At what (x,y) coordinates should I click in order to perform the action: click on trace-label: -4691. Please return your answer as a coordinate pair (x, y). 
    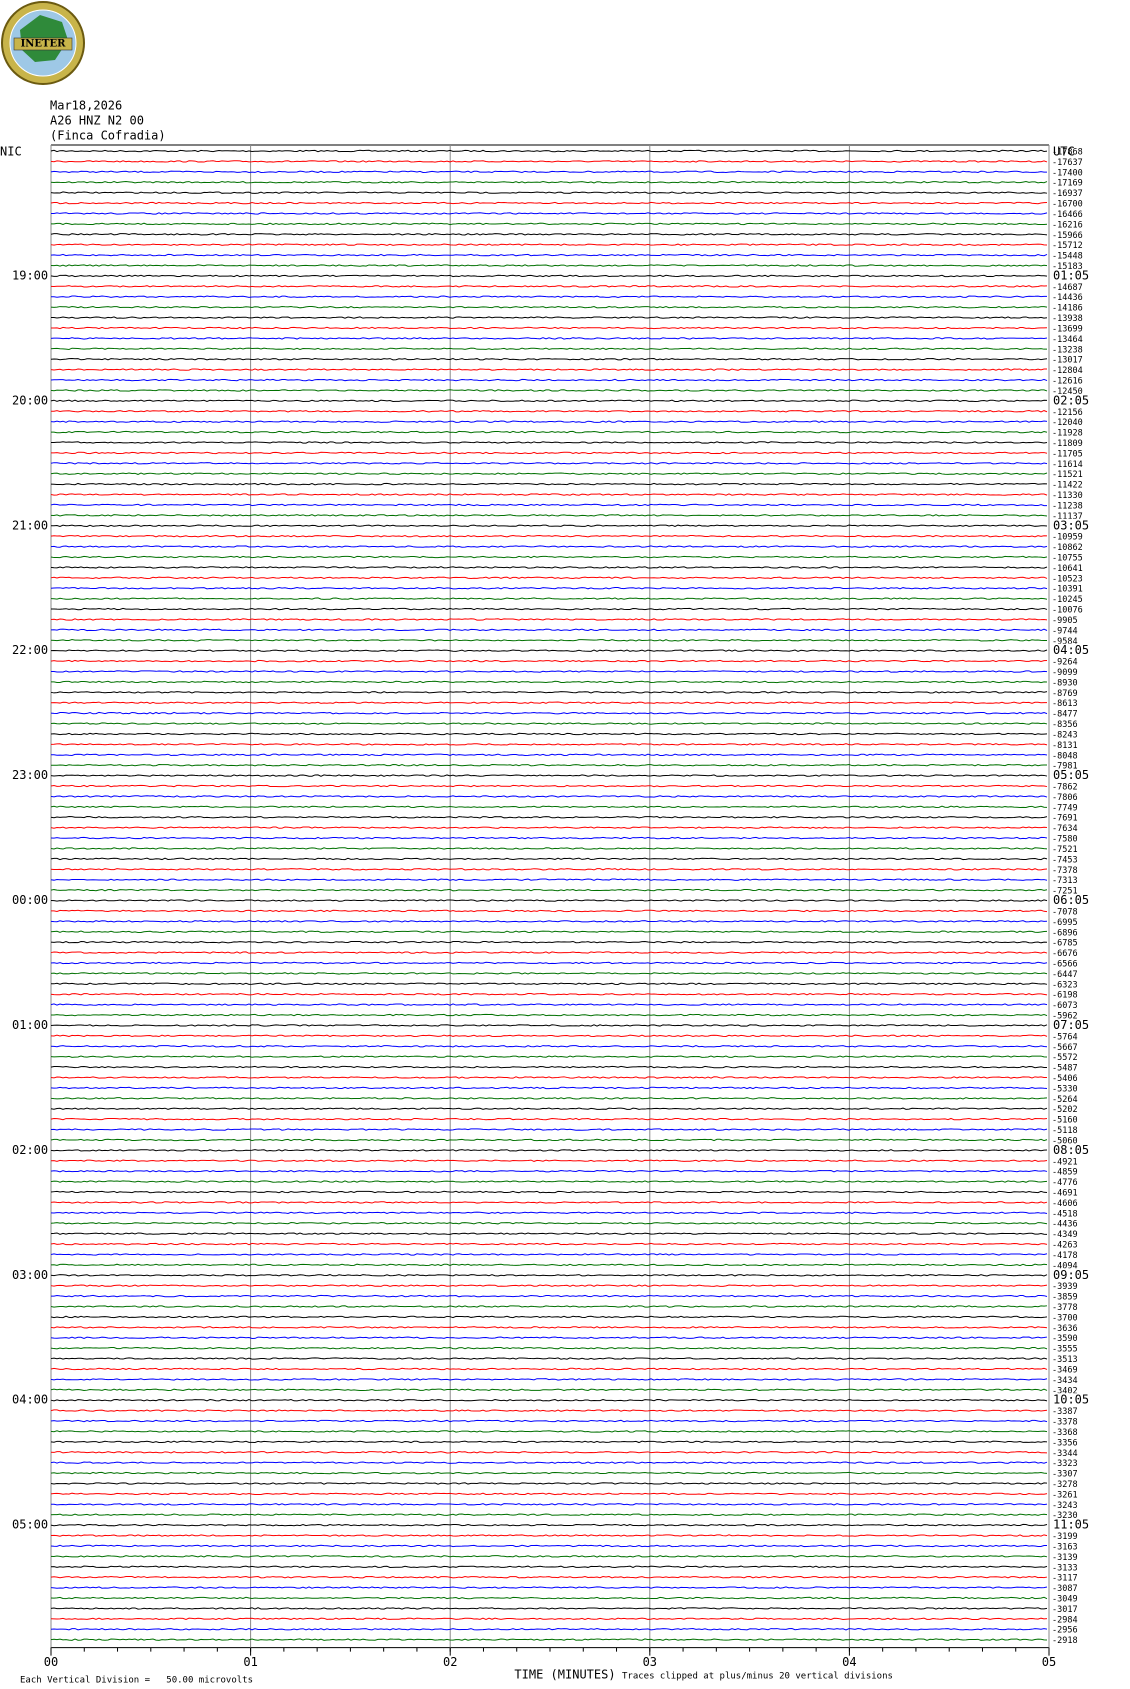
    Looking at the image, I should click on (1065, 1194).